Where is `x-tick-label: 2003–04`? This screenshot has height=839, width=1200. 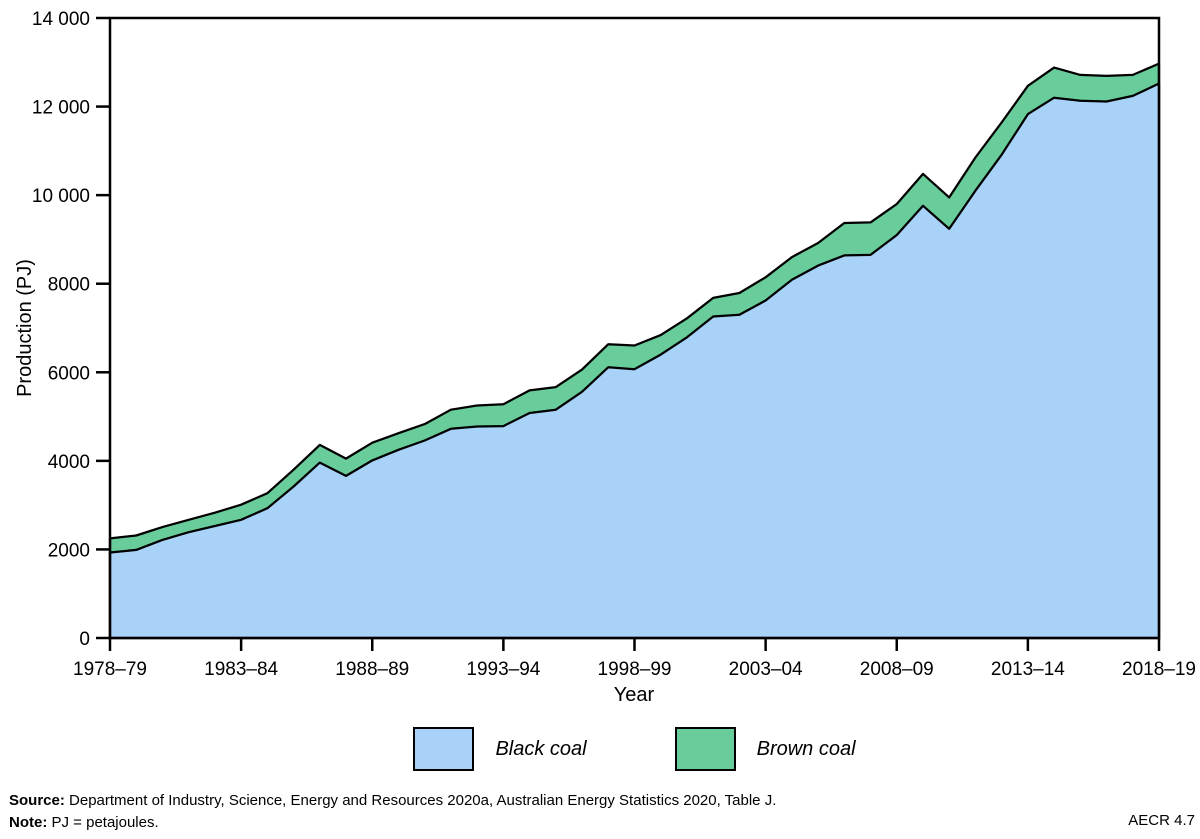
x-tick-label: 2003–04 is located at coordinates (766, 669).